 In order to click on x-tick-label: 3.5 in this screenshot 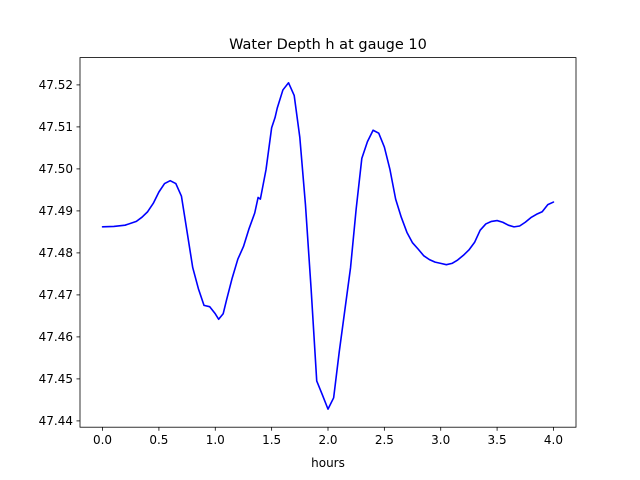, I will do `click(497, 440)`.